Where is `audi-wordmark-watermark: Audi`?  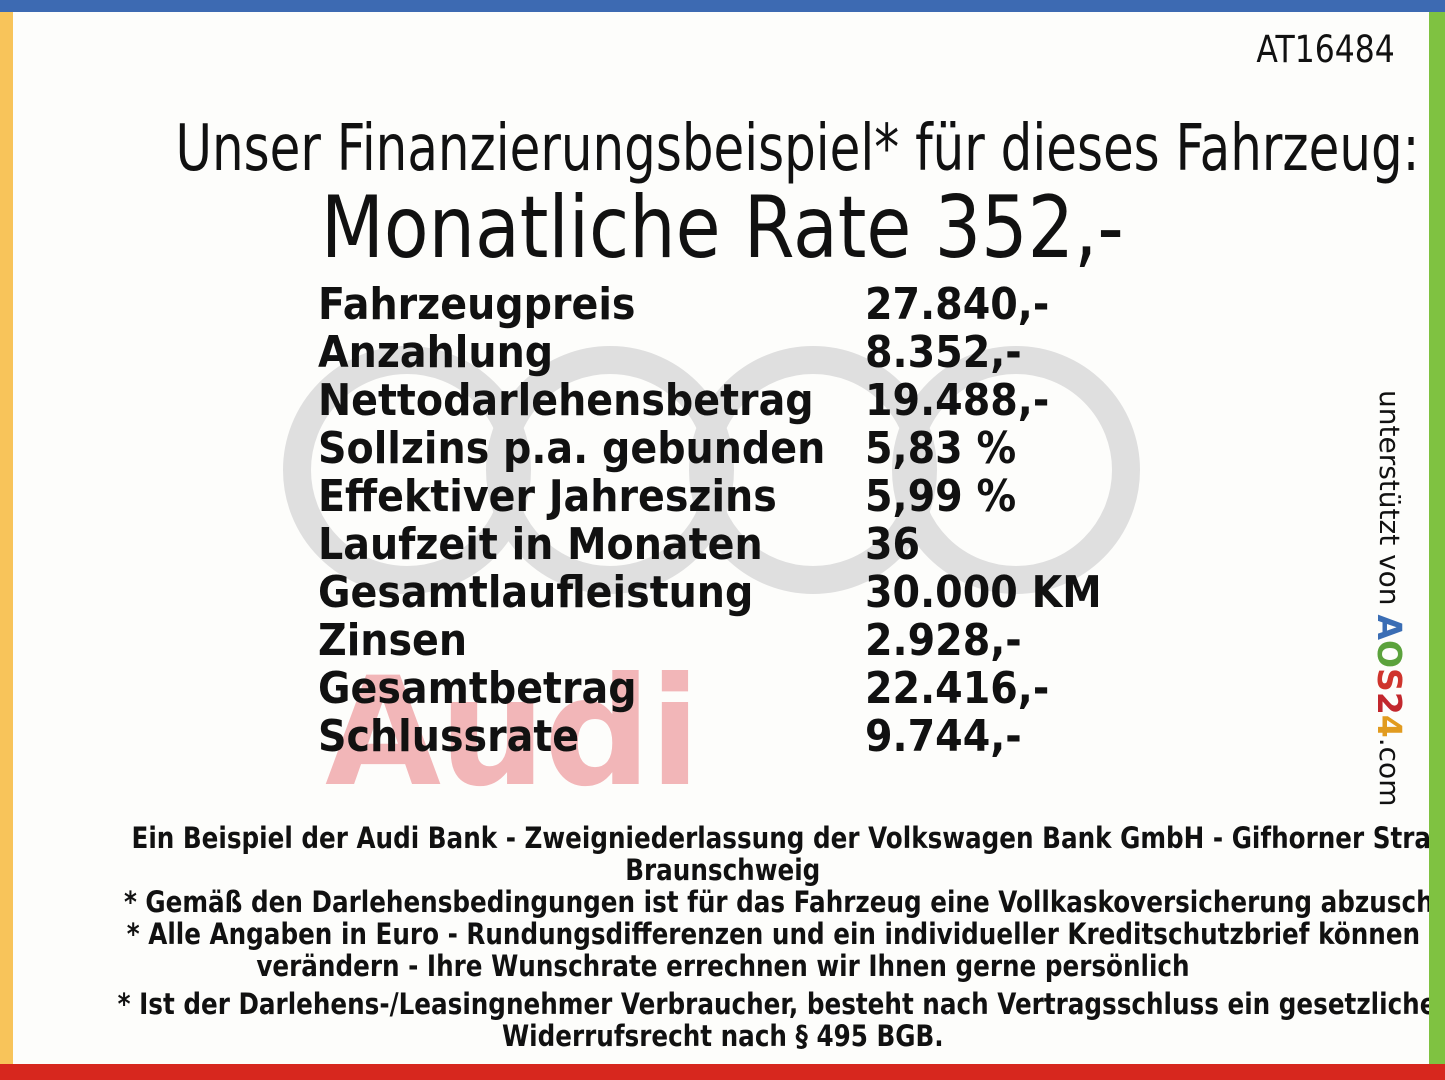
audi-wordmark-watermark: Audi is located at coordinates (513, 733).